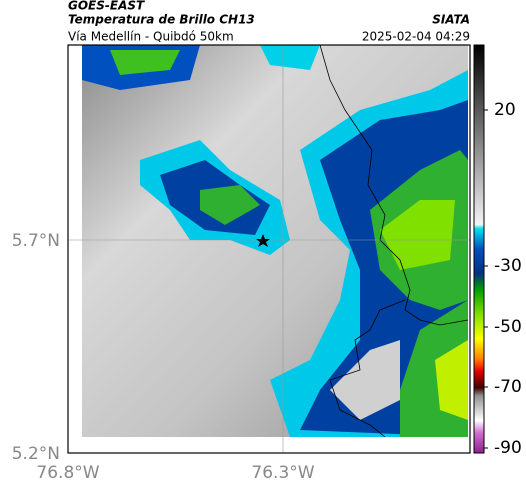 This screenshot has width=526, height=491. Describe the element at coordinates (508, 327) in the screenshot. I see `colorbar-label: -50` at that location.